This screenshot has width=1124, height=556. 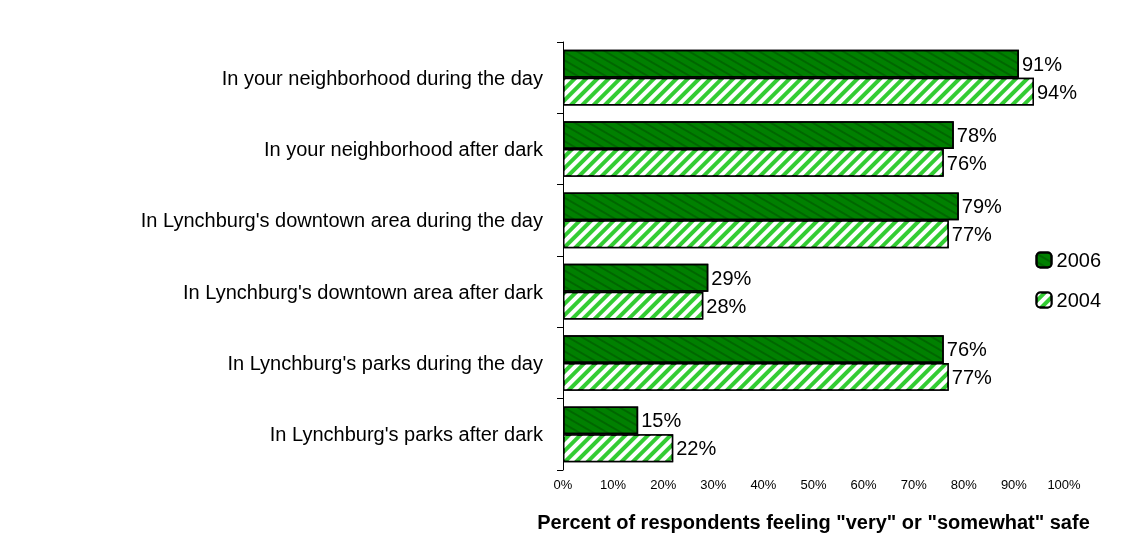 What do you see at coordinates (982, 206) in the screenshot?
I see `data-label: 79%` at bounding box center [982, 206].